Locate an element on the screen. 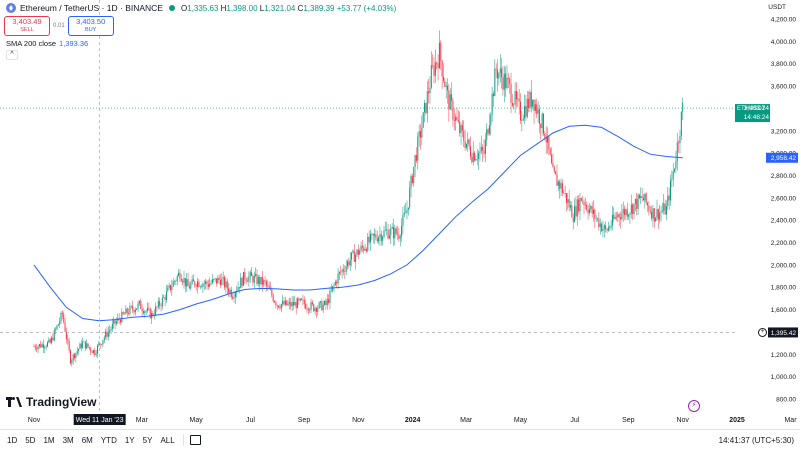 Image resolution: width=800 pixels, height=450 pixels. range-button-1d: 1D is located at coordinates (12, 440).